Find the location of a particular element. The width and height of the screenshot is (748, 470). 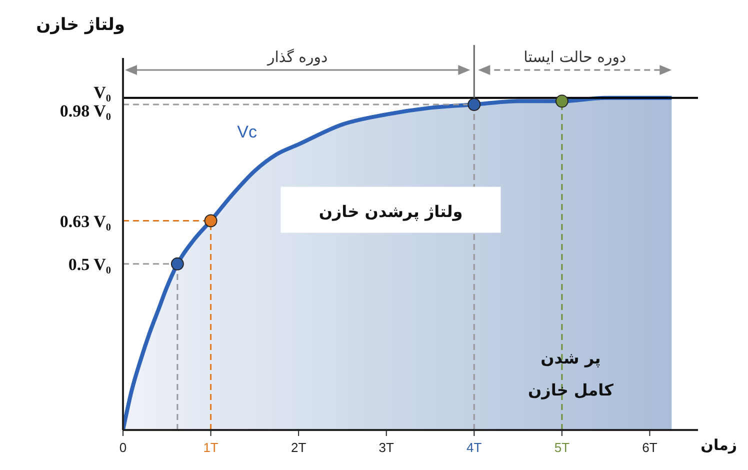

annotation: دوره حالت ایستا is located at coordinates (575, 57).